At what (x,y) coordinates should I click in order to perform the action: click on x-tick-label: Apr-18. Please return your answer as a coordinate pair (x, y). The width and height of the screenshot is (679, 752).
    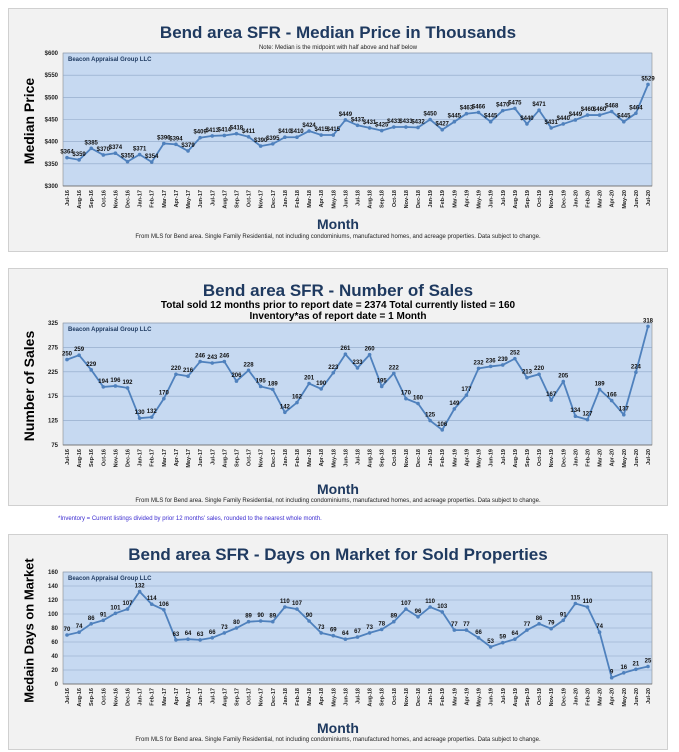
    Looking at the image, I should click on (322, 696).